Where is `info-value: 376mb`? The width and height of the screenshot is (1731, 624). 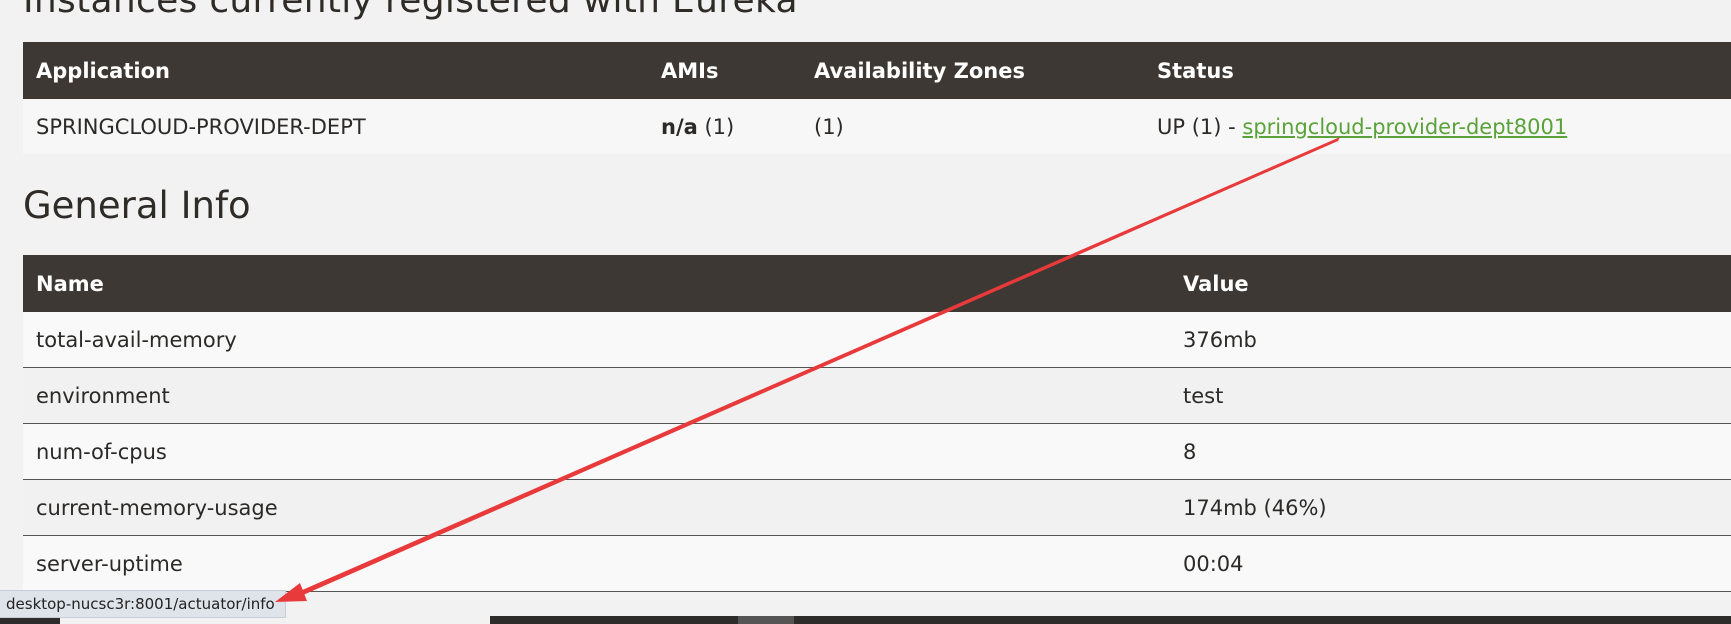
info-value: 376mb is located at coordinates (1450, 340).